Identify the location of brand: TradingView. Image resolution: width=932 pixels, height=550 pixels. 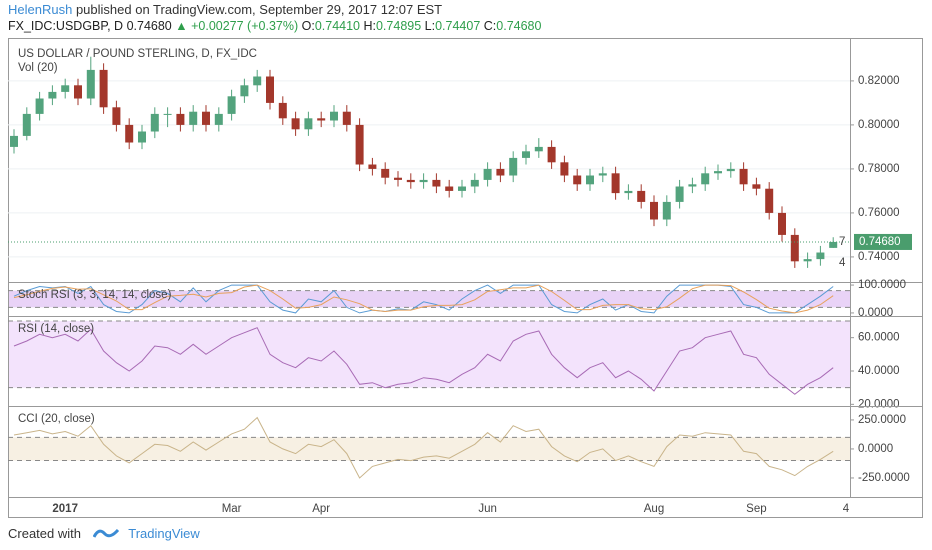
(164, 533).